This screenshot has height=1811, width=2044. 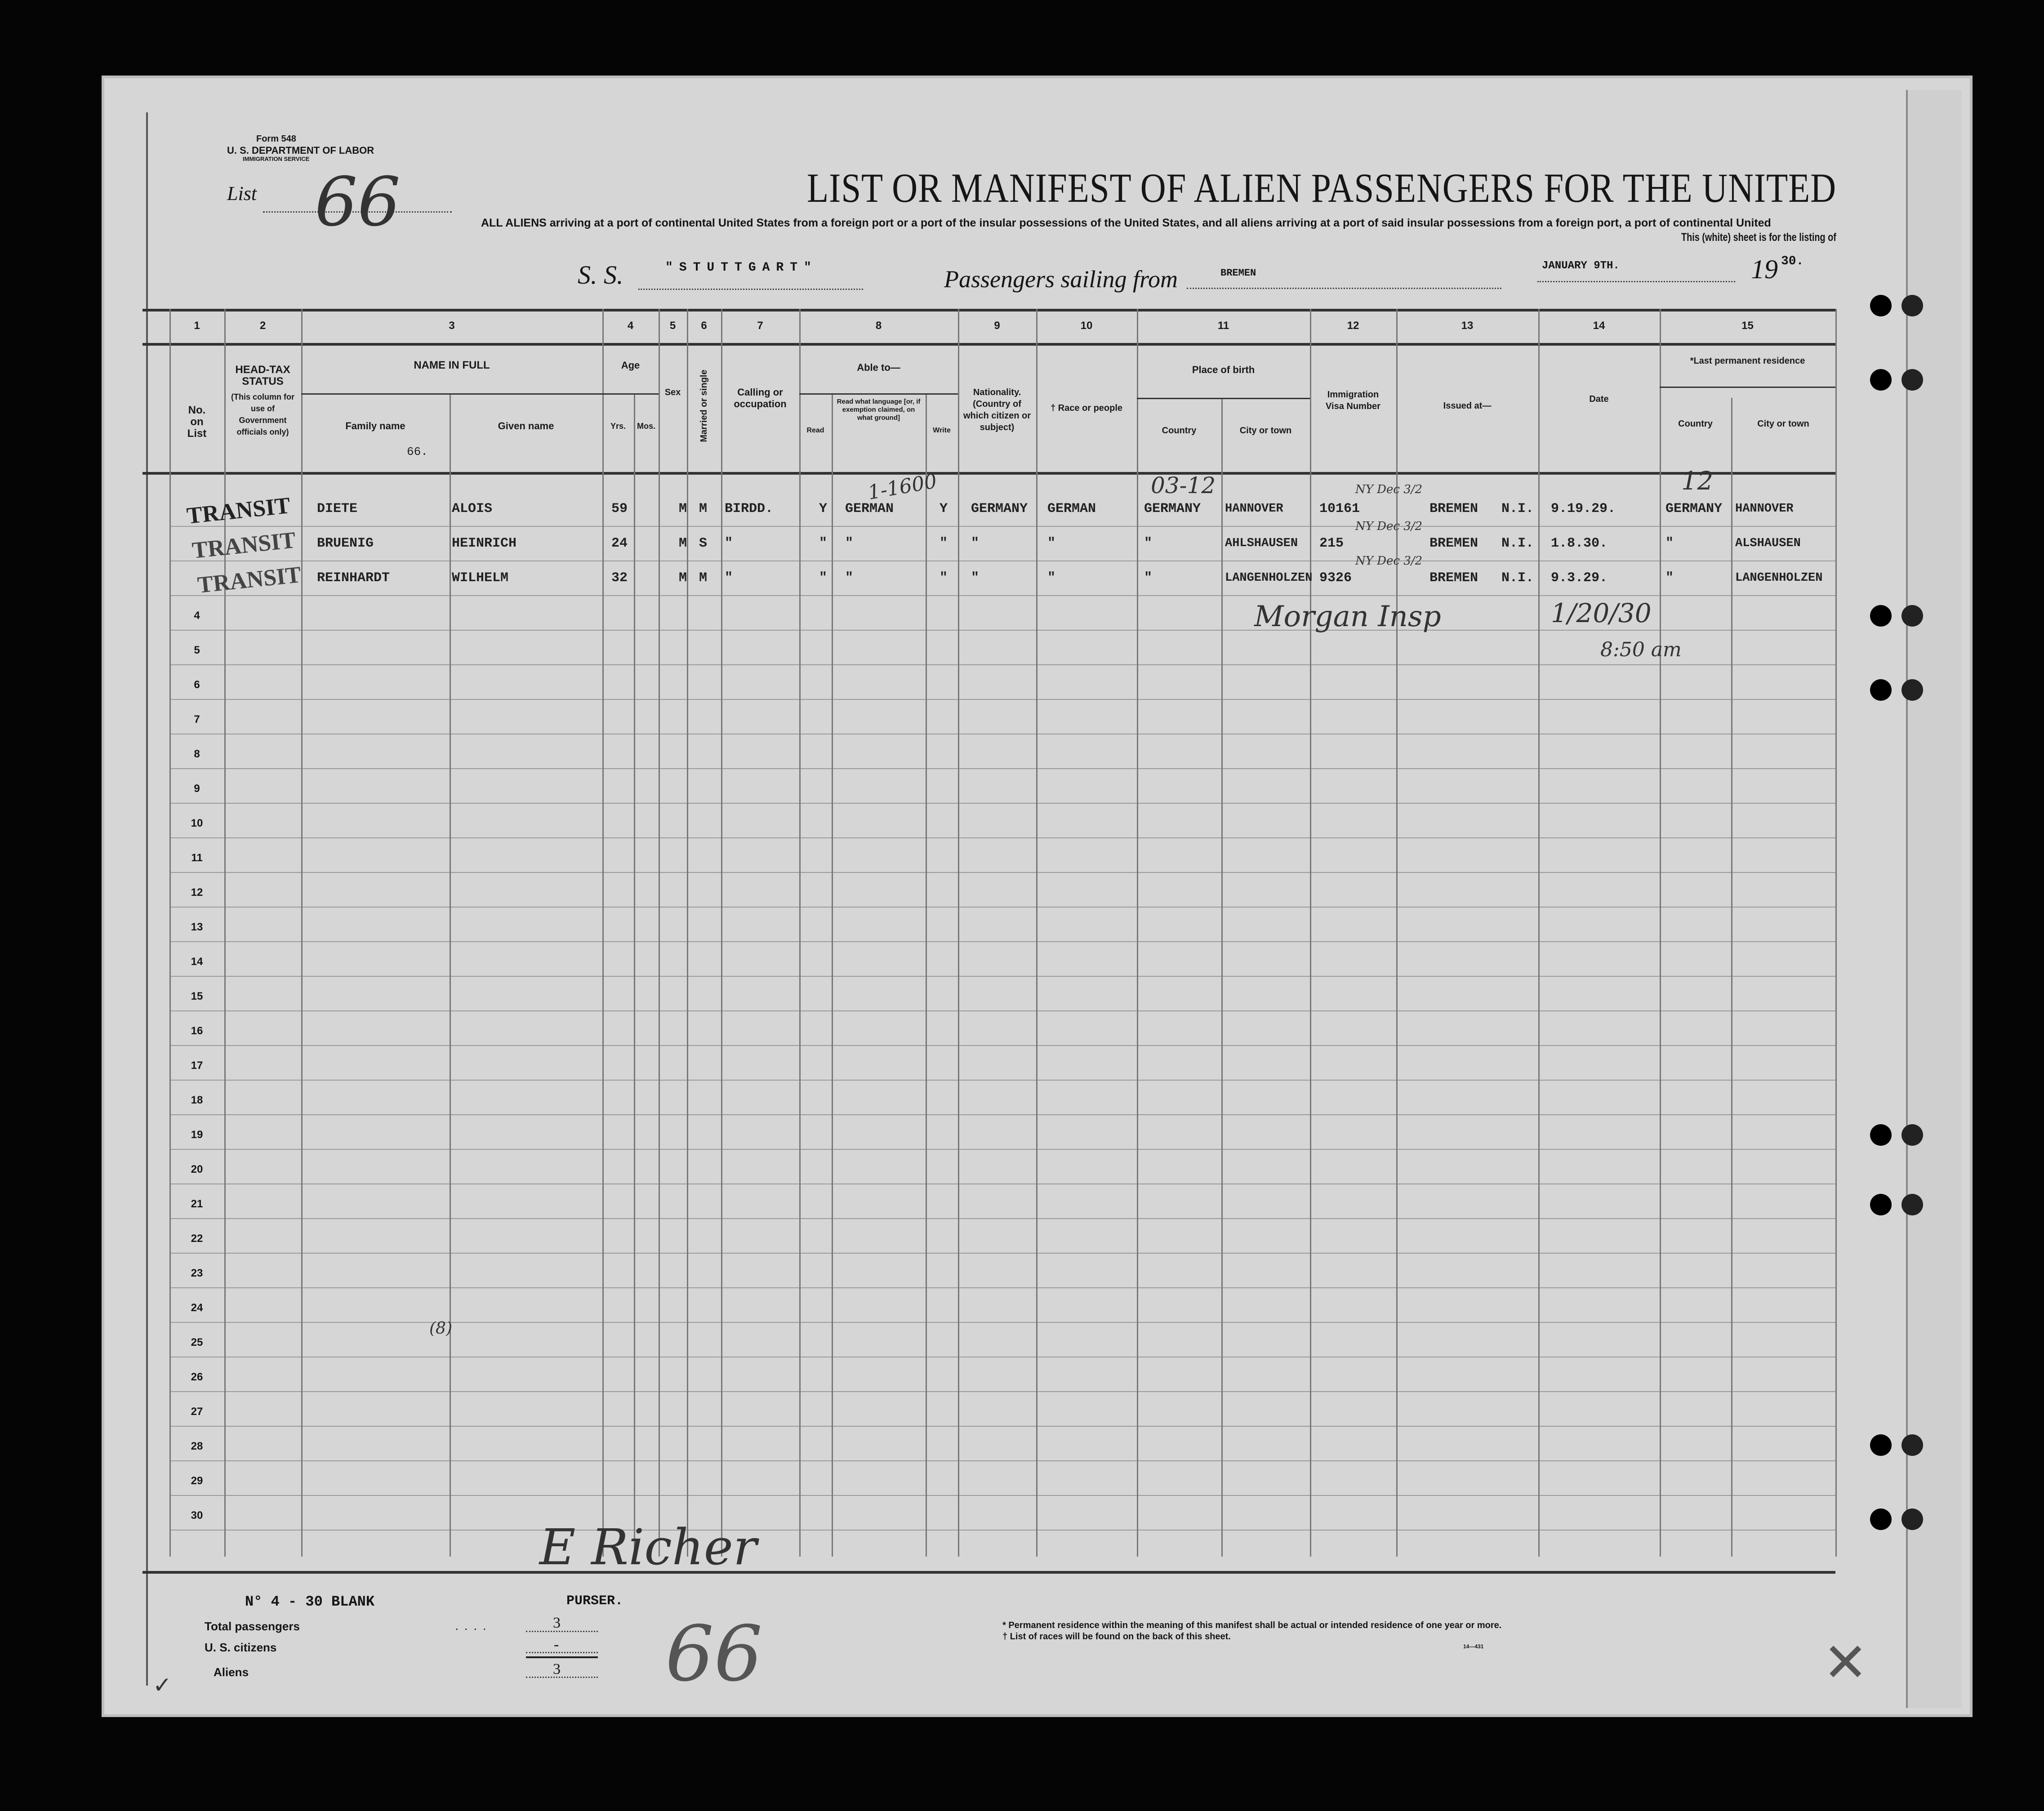 What do you see at coordinates (357, 212) in the screenshot?
I see `list-underline` at bounding box center [357, 212].